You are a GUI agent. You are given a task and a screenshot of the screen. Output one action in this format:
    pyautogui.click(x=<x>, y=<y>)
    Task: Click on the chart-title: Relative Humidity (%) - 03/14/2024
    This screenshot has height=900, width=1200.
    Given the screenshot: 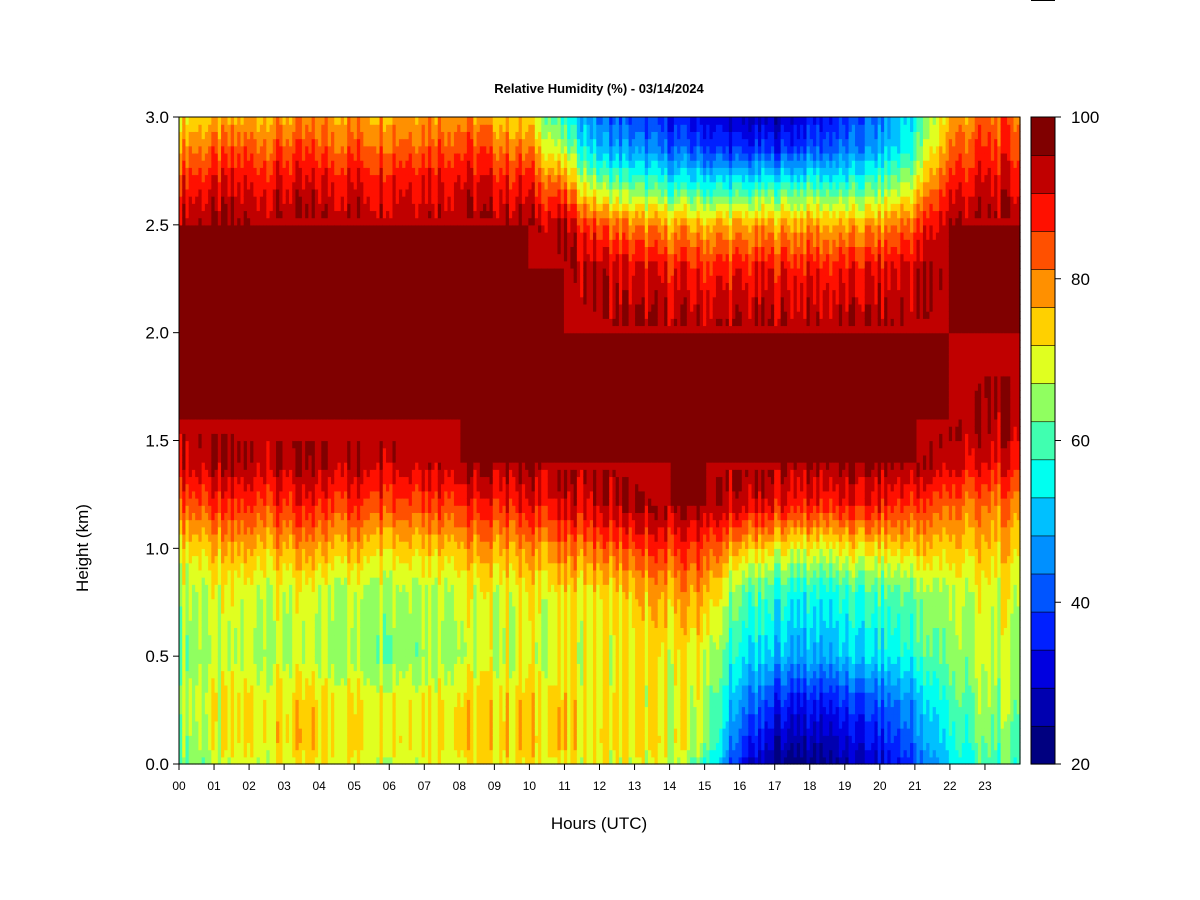 What is the action you would take?
    pyautogui.click(x=599, y=88)
    